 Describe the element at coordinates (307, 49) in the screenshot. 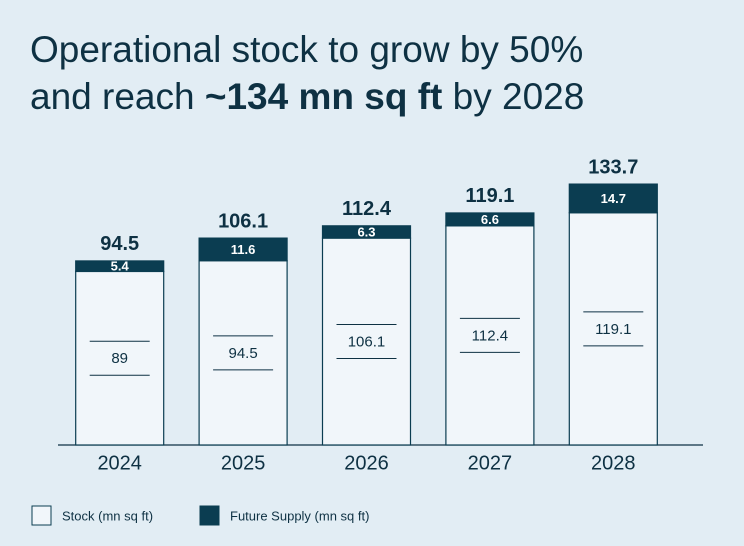

I see `title-line: Operational stock to grow by 50%` at that location.